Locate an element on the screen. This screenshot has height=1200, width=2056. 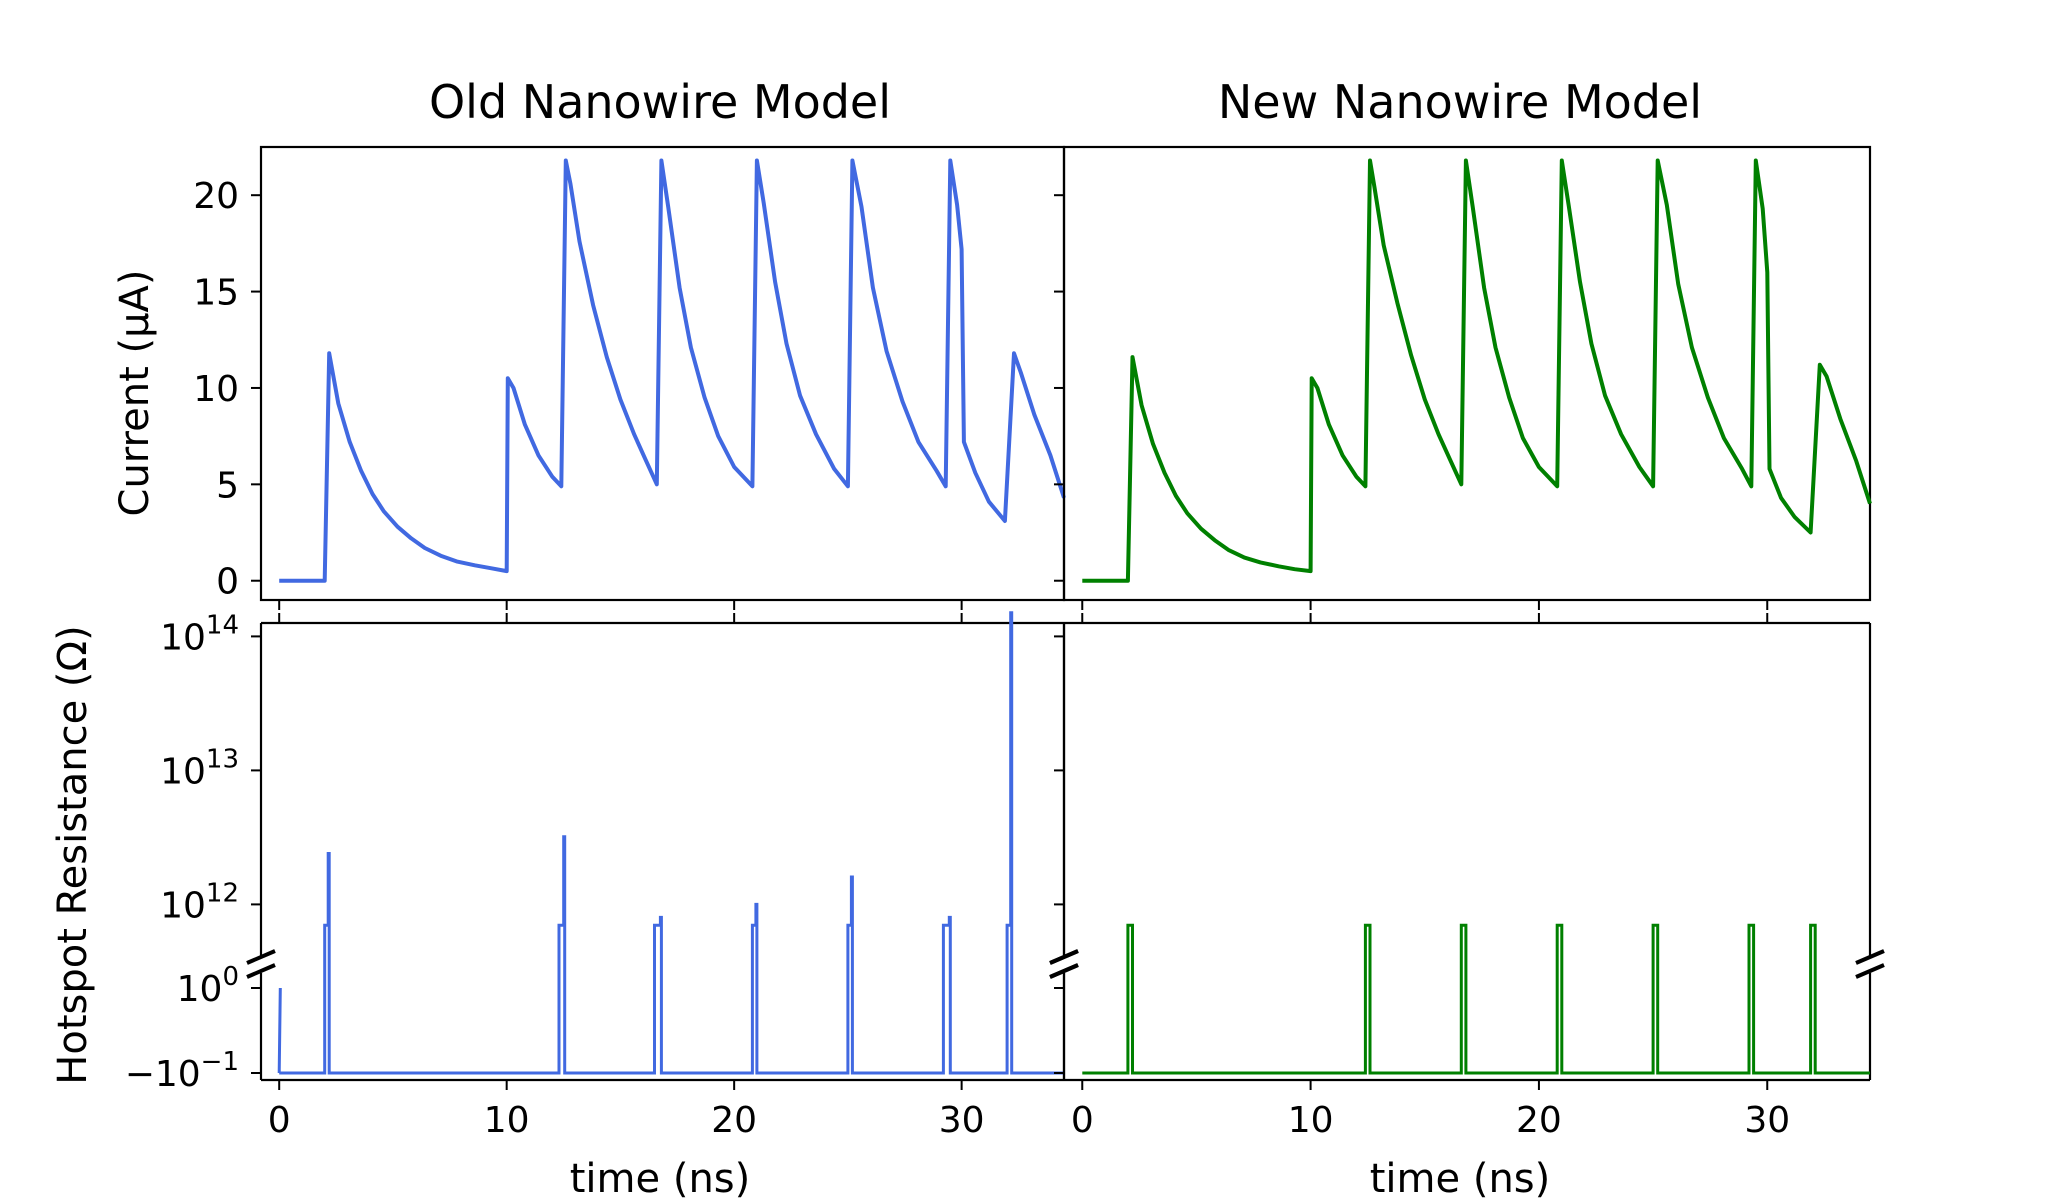
current-ytick-label-0: 0 is located at coordinates (227, 582).